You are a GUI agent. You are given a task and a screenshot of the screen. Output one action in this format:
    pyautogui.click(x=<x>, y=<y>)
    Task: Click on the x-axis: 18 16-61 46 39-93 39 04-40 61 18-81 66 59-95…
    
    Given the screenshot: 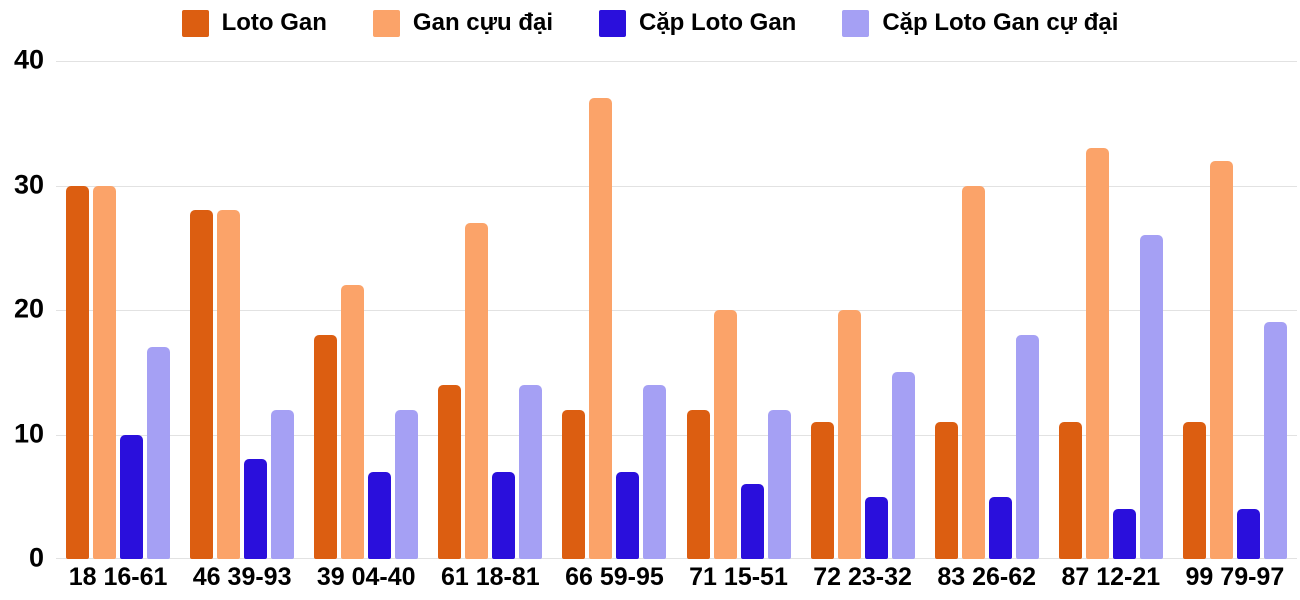 What is the action you would take?
    pyautogui.click(x=676, y=577)
    